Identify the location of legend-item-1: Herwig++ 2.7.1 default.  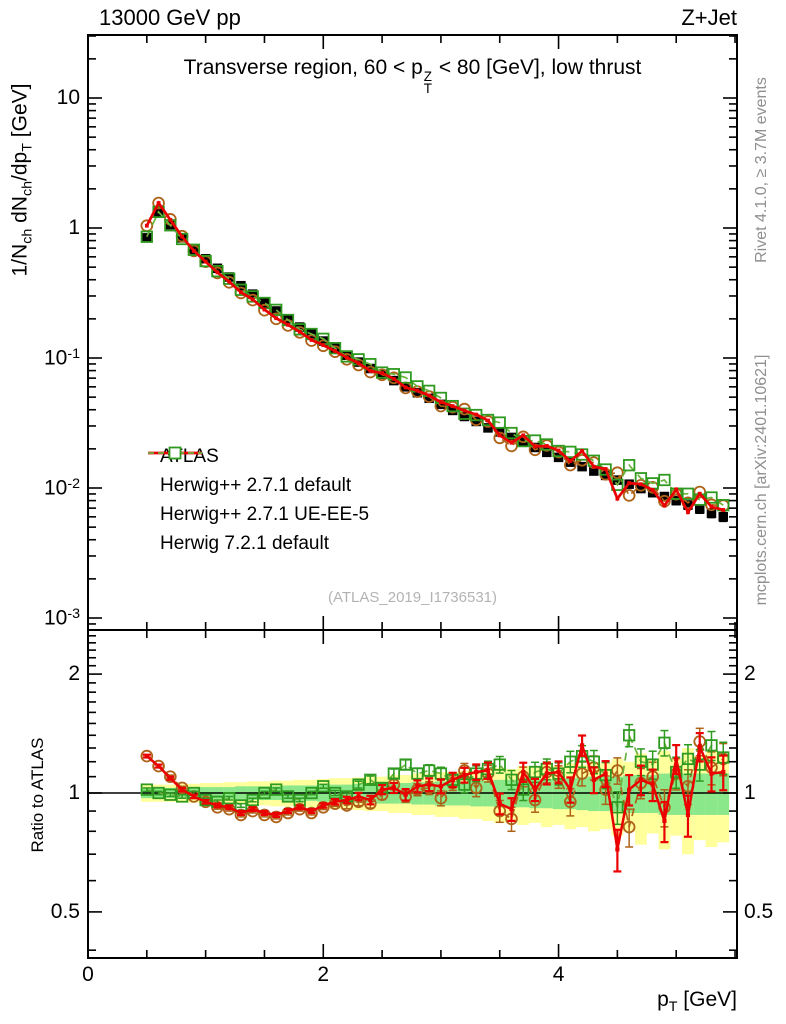
(257, 473).